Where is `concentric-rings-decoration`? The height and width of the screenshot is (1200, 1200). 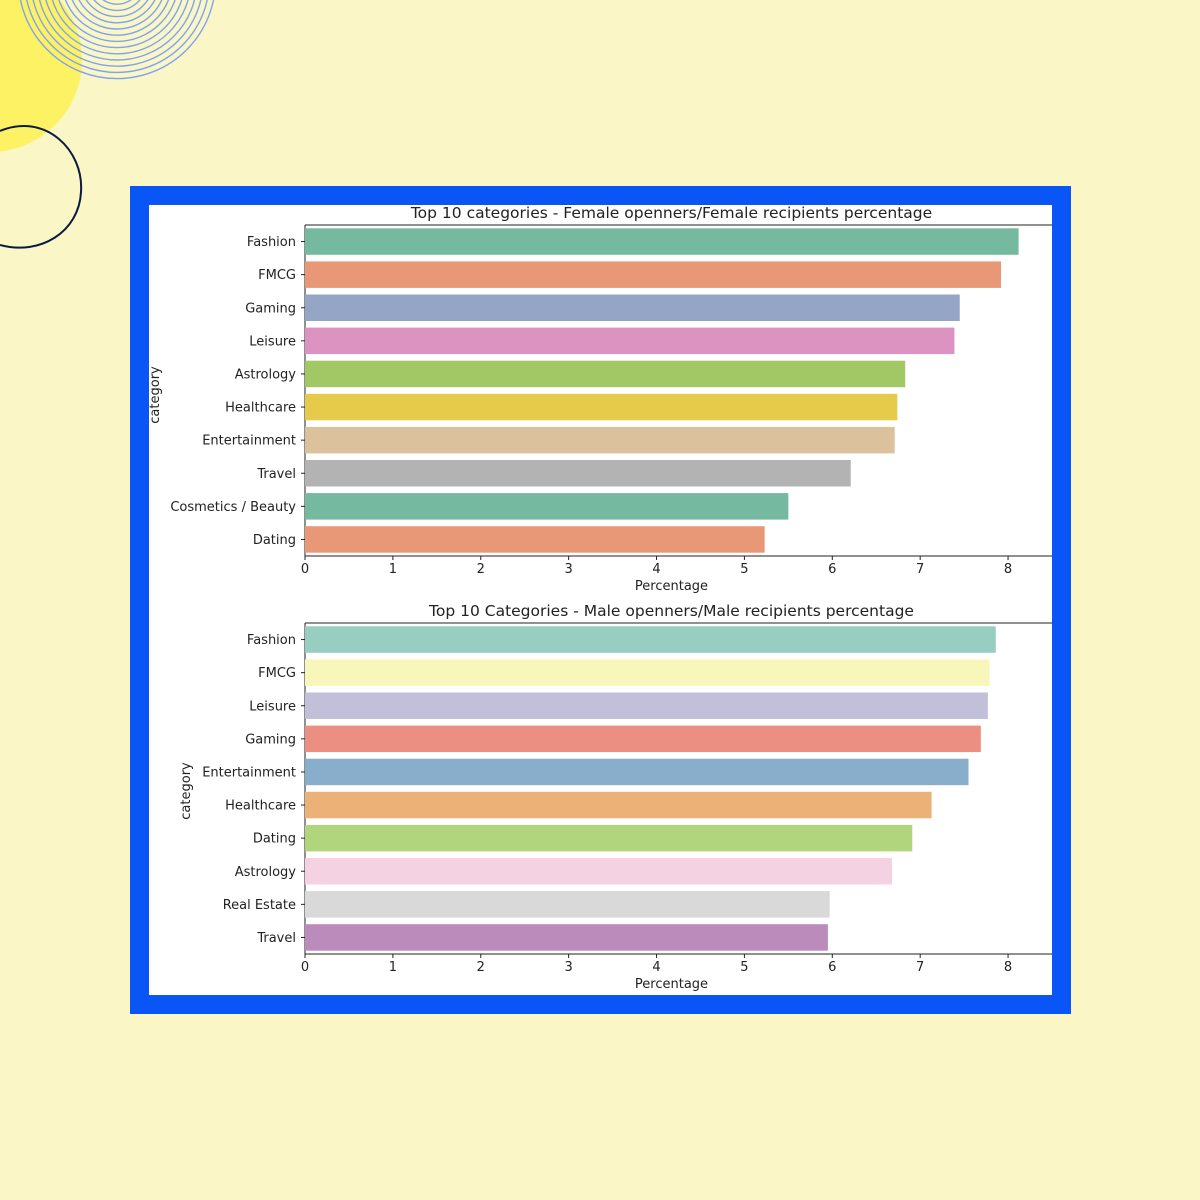 concentric-rings-decoration is located at coordinates (117, 40).